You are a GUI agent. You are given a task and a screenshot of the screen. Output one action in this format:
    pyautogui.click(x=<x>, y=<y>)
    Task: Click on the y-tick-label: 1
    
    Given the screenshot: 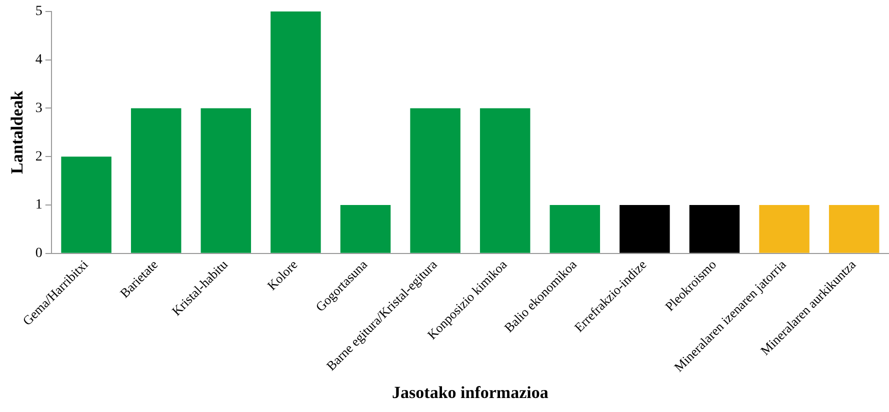 What is the action you would take?
    pyautogui.click(x=38, y=205)
    